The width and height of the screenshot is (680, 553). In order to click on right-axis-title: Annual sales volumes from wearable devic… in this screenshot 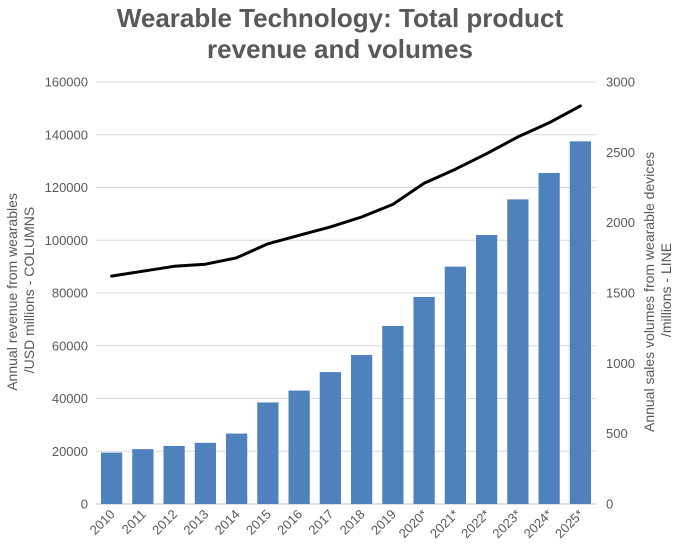, I will do `click(657, 290)`.